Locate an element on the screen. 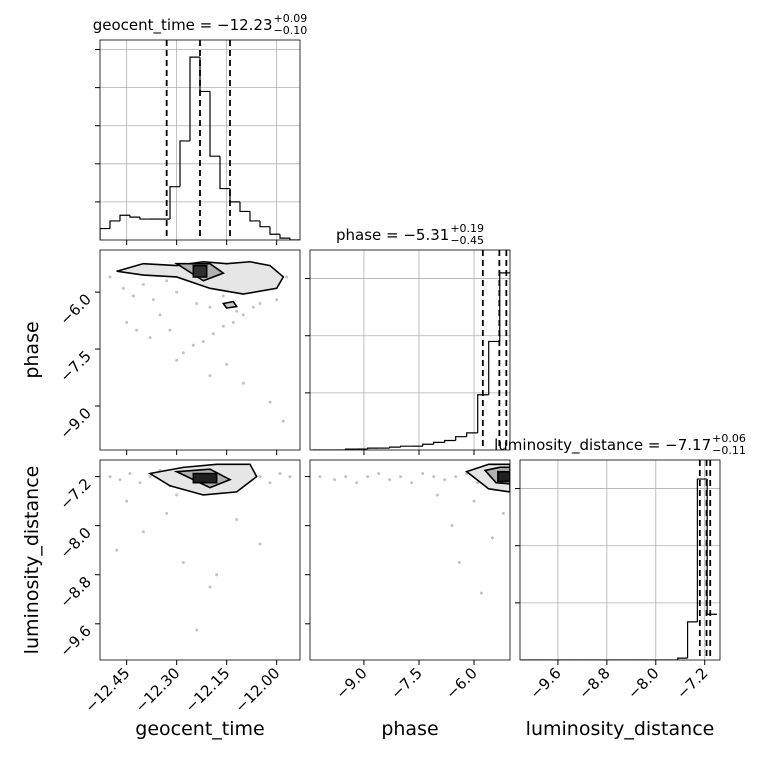 The width and height of the screenshot is (760, 760). panel-frame is located at coordinates (410, 560).